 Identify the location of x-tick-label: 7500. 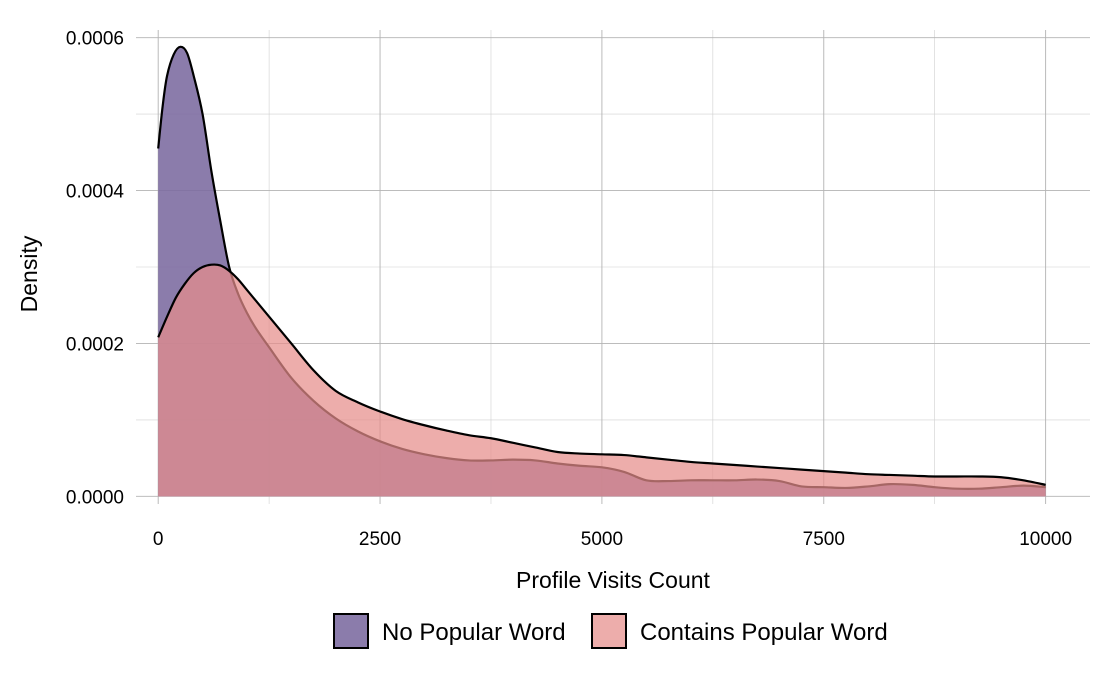
(824, 539).